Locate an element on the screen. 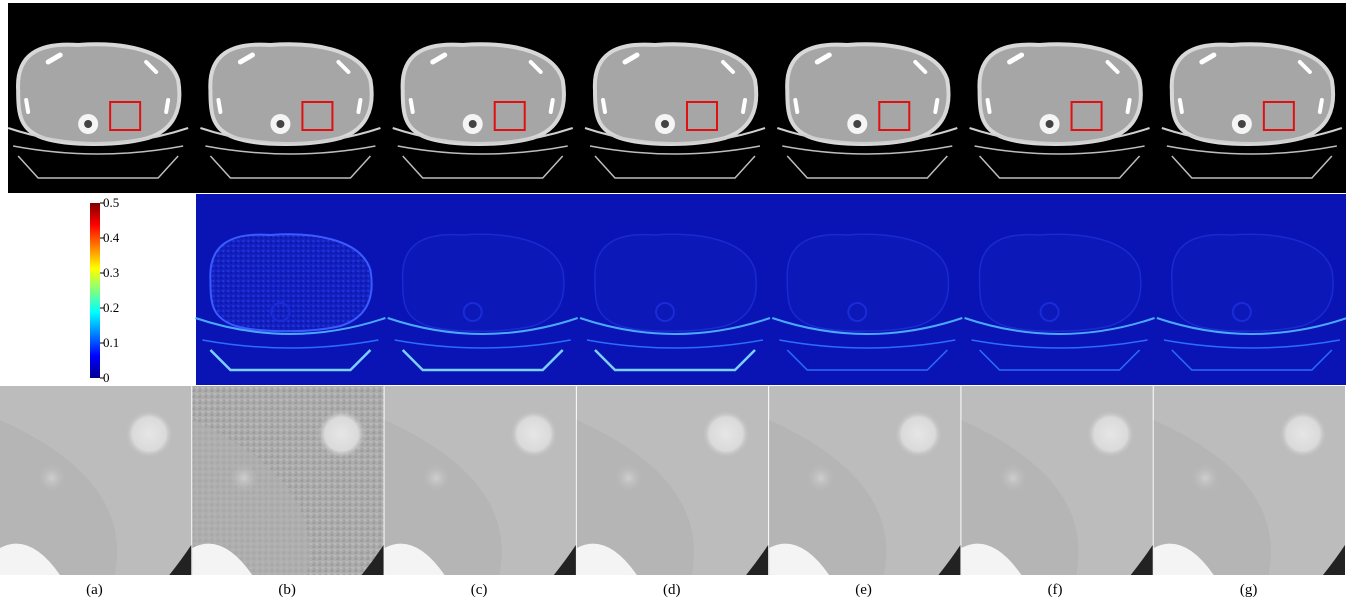 This screenshot has width=1346, height=600. colorbar-gradient is located at coordinates (95, 290).